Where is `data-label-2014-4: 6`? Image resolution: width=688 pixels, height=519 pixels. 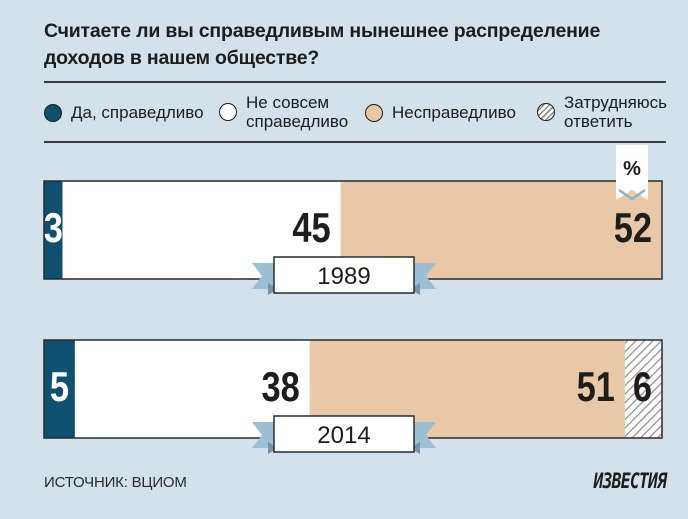
data-label-2014-4: 6 is located at coordinates (642, 387).